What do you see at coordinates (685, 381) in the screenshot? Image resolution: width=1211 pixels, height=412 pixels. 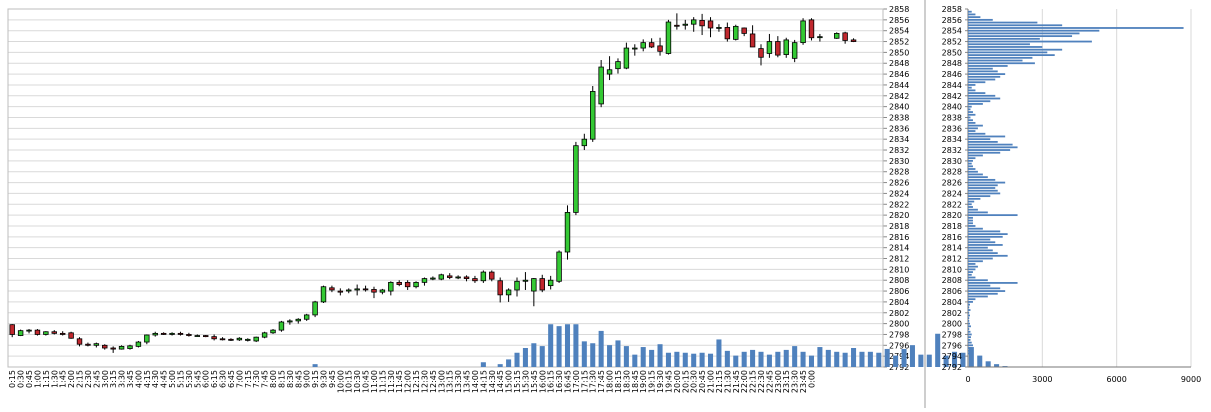 I see `x-tick-label: 20:15` at bounding box center [685, 381].